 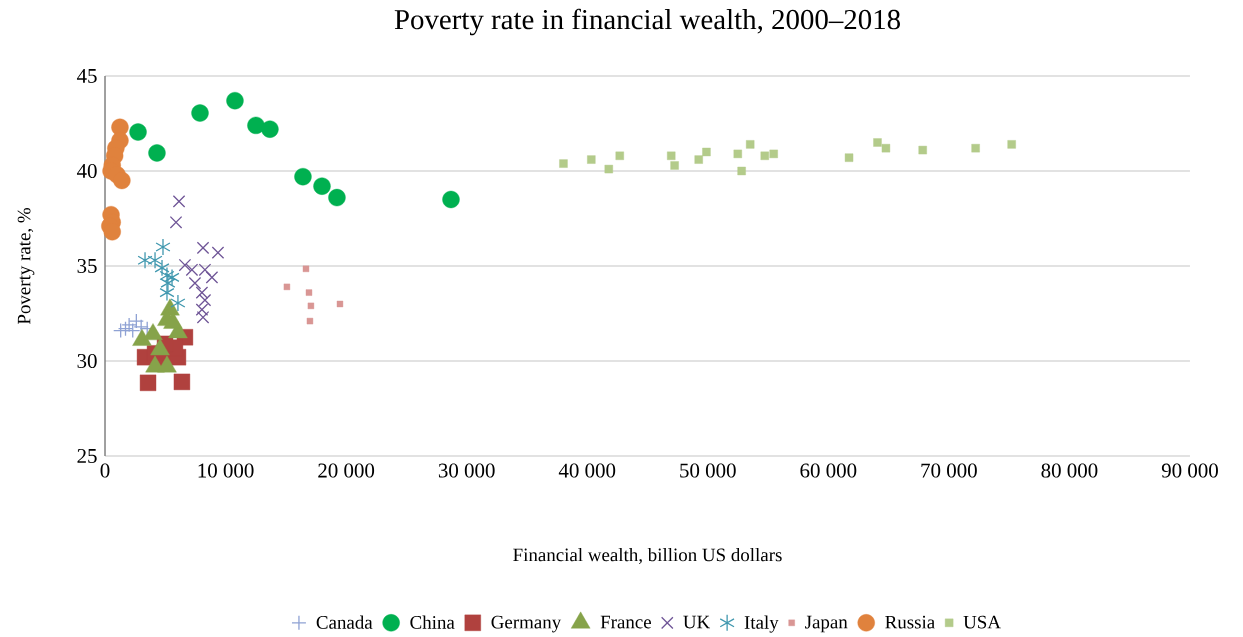 What do you see at coordinates (105, 470) in the screenshot?
I see `x-tick-label: 0` at bounding box center [105, 470].